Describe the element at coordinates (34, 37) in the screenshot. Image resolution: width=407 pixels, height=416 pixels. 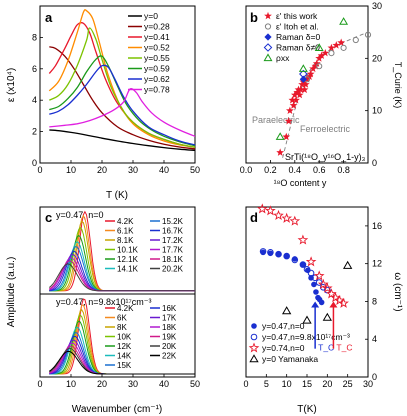
I see `panel-a-y-tick-label: 8` at that location.